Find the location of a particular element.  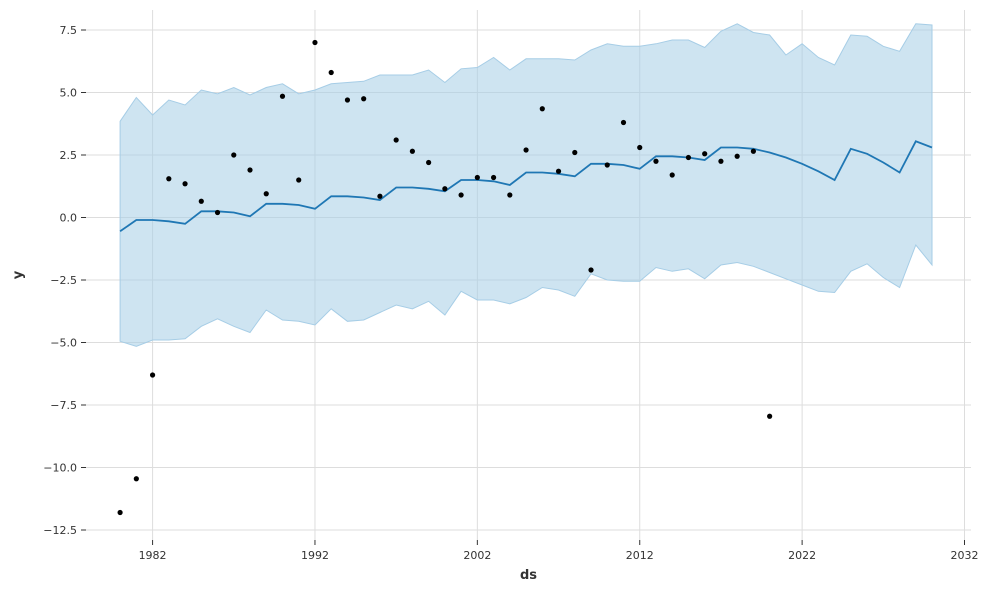

x-tick-label: 1982 is located at coordinates (153, 555).